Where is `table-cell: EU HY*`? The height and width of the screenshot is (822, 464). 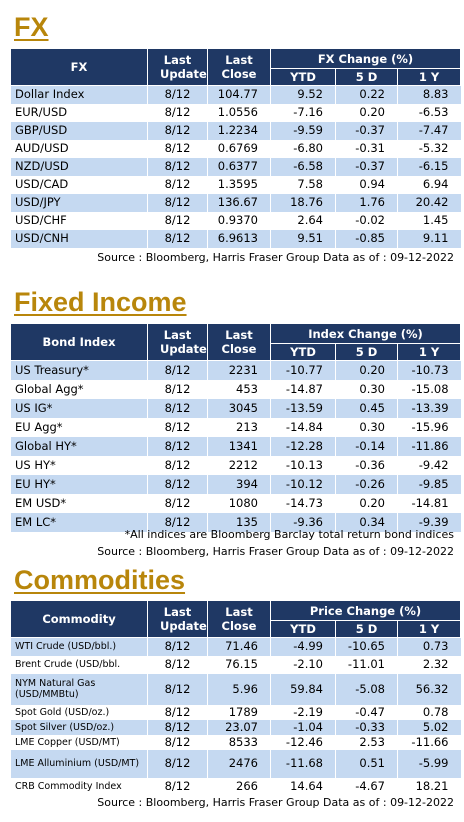
table-cell: EU HY* is located at coordinates (79, 484).